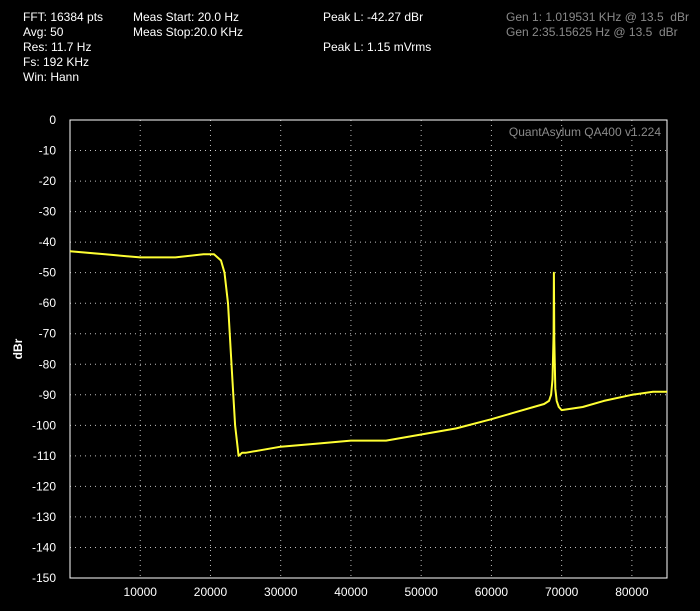 This screenshot has height=611, width=700. I want to click on y-tick-label: 0, so click(52, 120).